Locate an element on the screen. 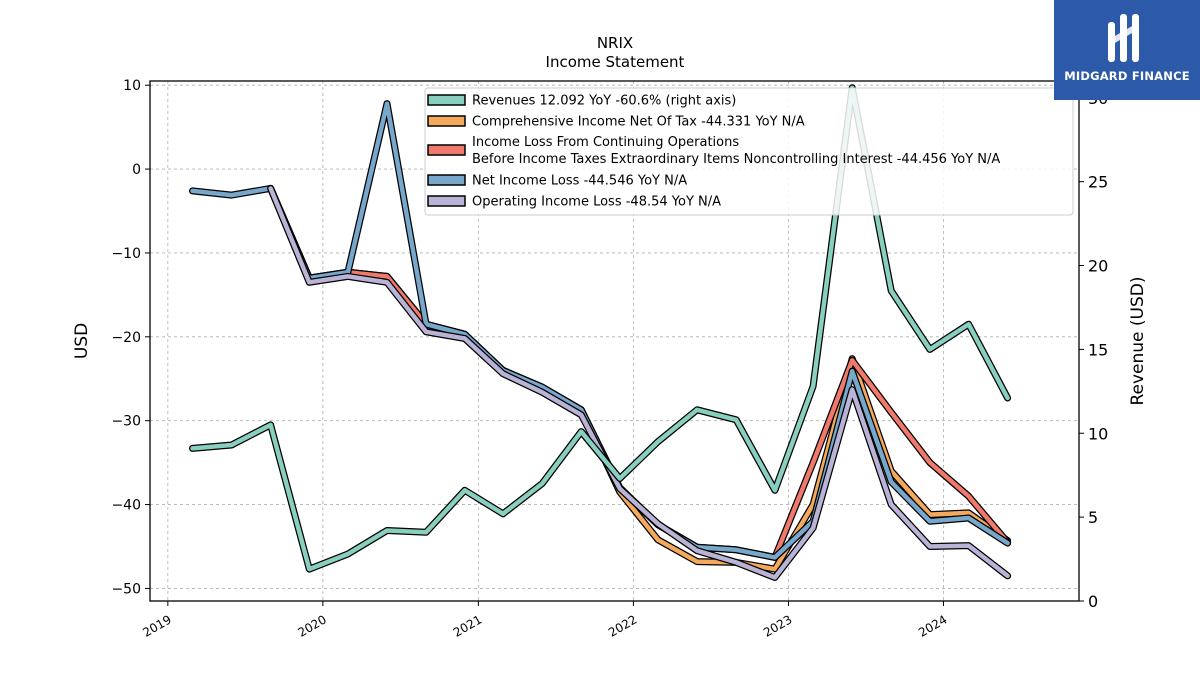  y-tick-label: 0 is located at coordinates (136, 170).